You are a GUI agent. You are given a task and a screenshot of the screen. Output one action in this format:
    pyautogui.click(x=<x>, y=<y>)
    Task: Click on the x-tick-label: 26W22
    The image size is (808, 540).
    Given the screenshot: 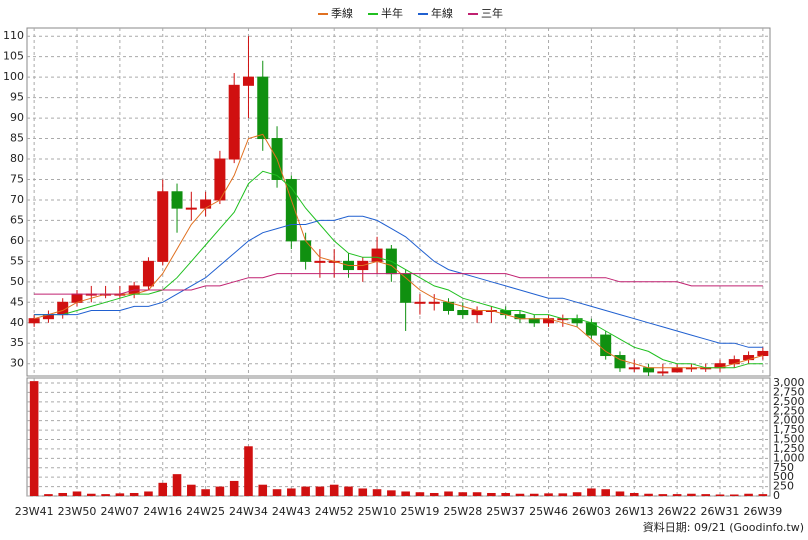 What is the action you would take?
    pyautogui.click(x=677, y=511)
    